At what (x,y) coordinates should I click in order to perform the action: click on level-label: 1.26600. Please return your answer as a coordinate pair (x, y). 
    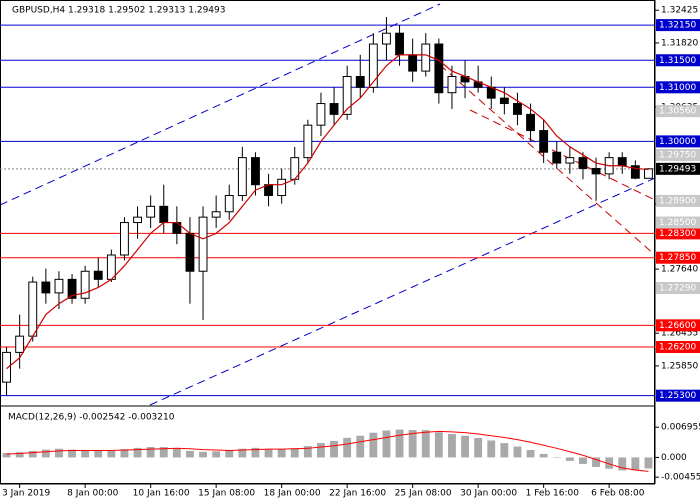
    Looking at the image, I should click on (677, 326).